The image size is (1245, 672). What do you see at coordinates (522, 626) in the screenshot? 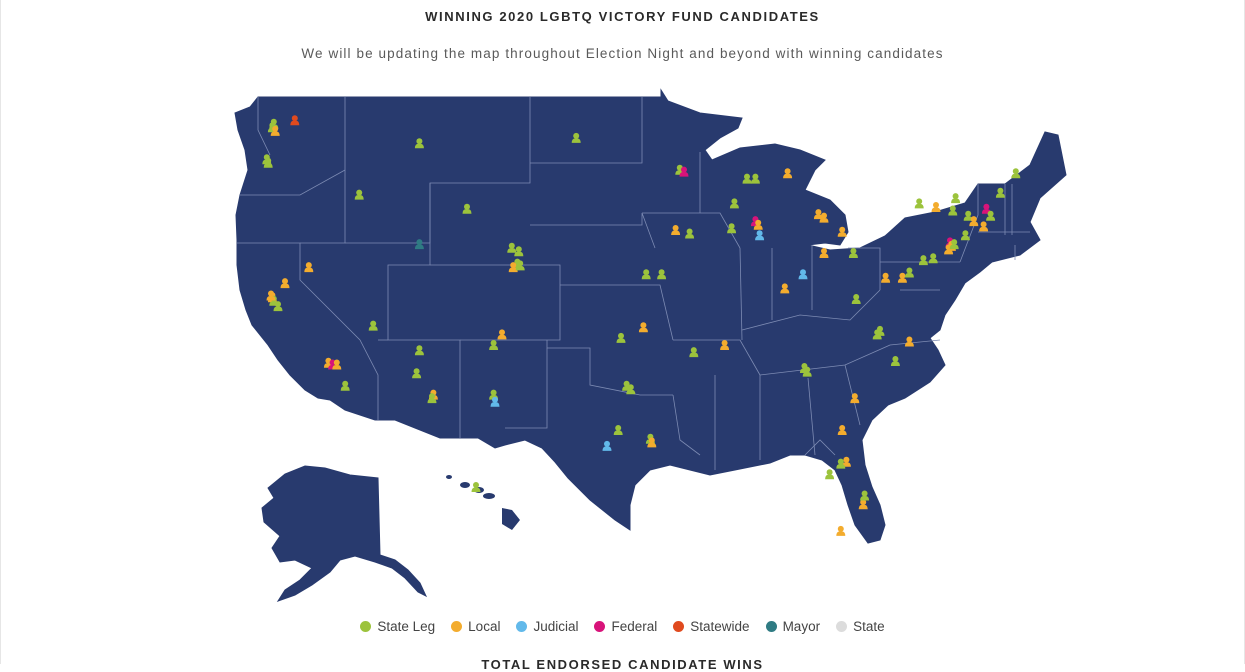
I see `legend-dot-judicial` at bounding box center [522, 626].